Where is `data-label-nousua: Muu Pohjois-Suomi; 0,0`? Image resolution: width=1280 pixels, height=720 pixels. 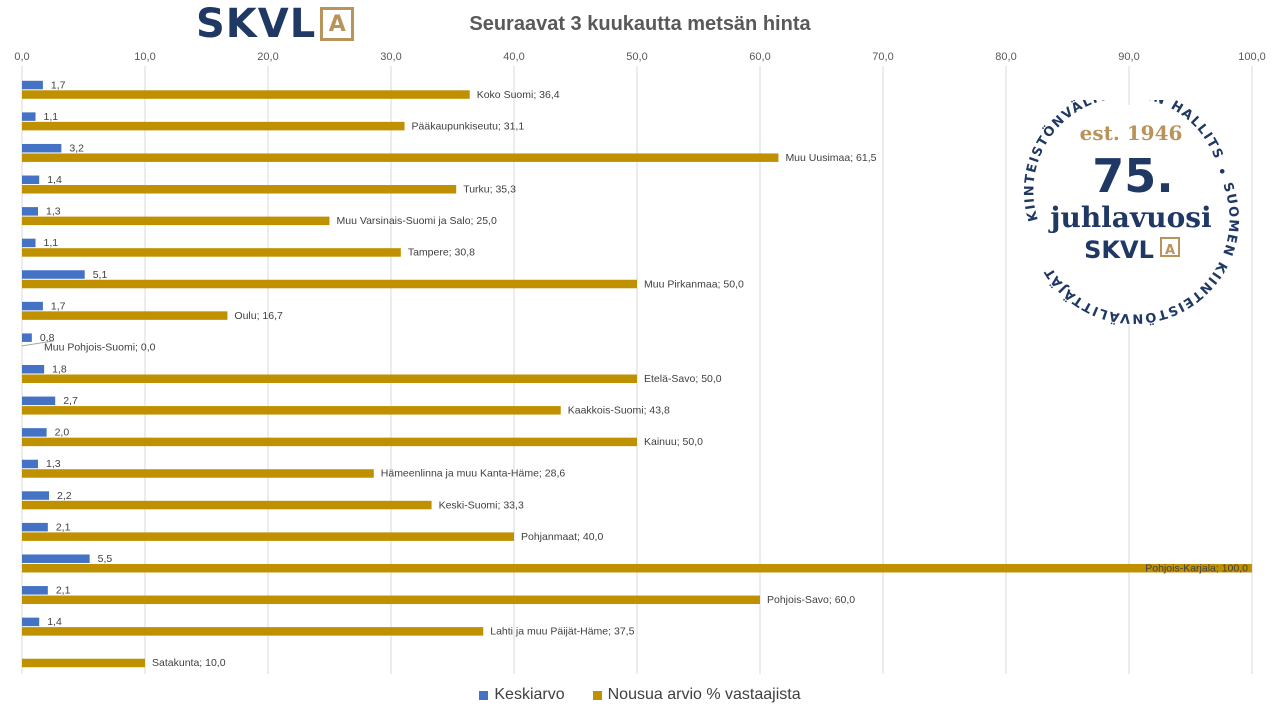
data-label-nousua: Muu Pohjois-Suomi; 0,0 is located at coordinates (100, 347).